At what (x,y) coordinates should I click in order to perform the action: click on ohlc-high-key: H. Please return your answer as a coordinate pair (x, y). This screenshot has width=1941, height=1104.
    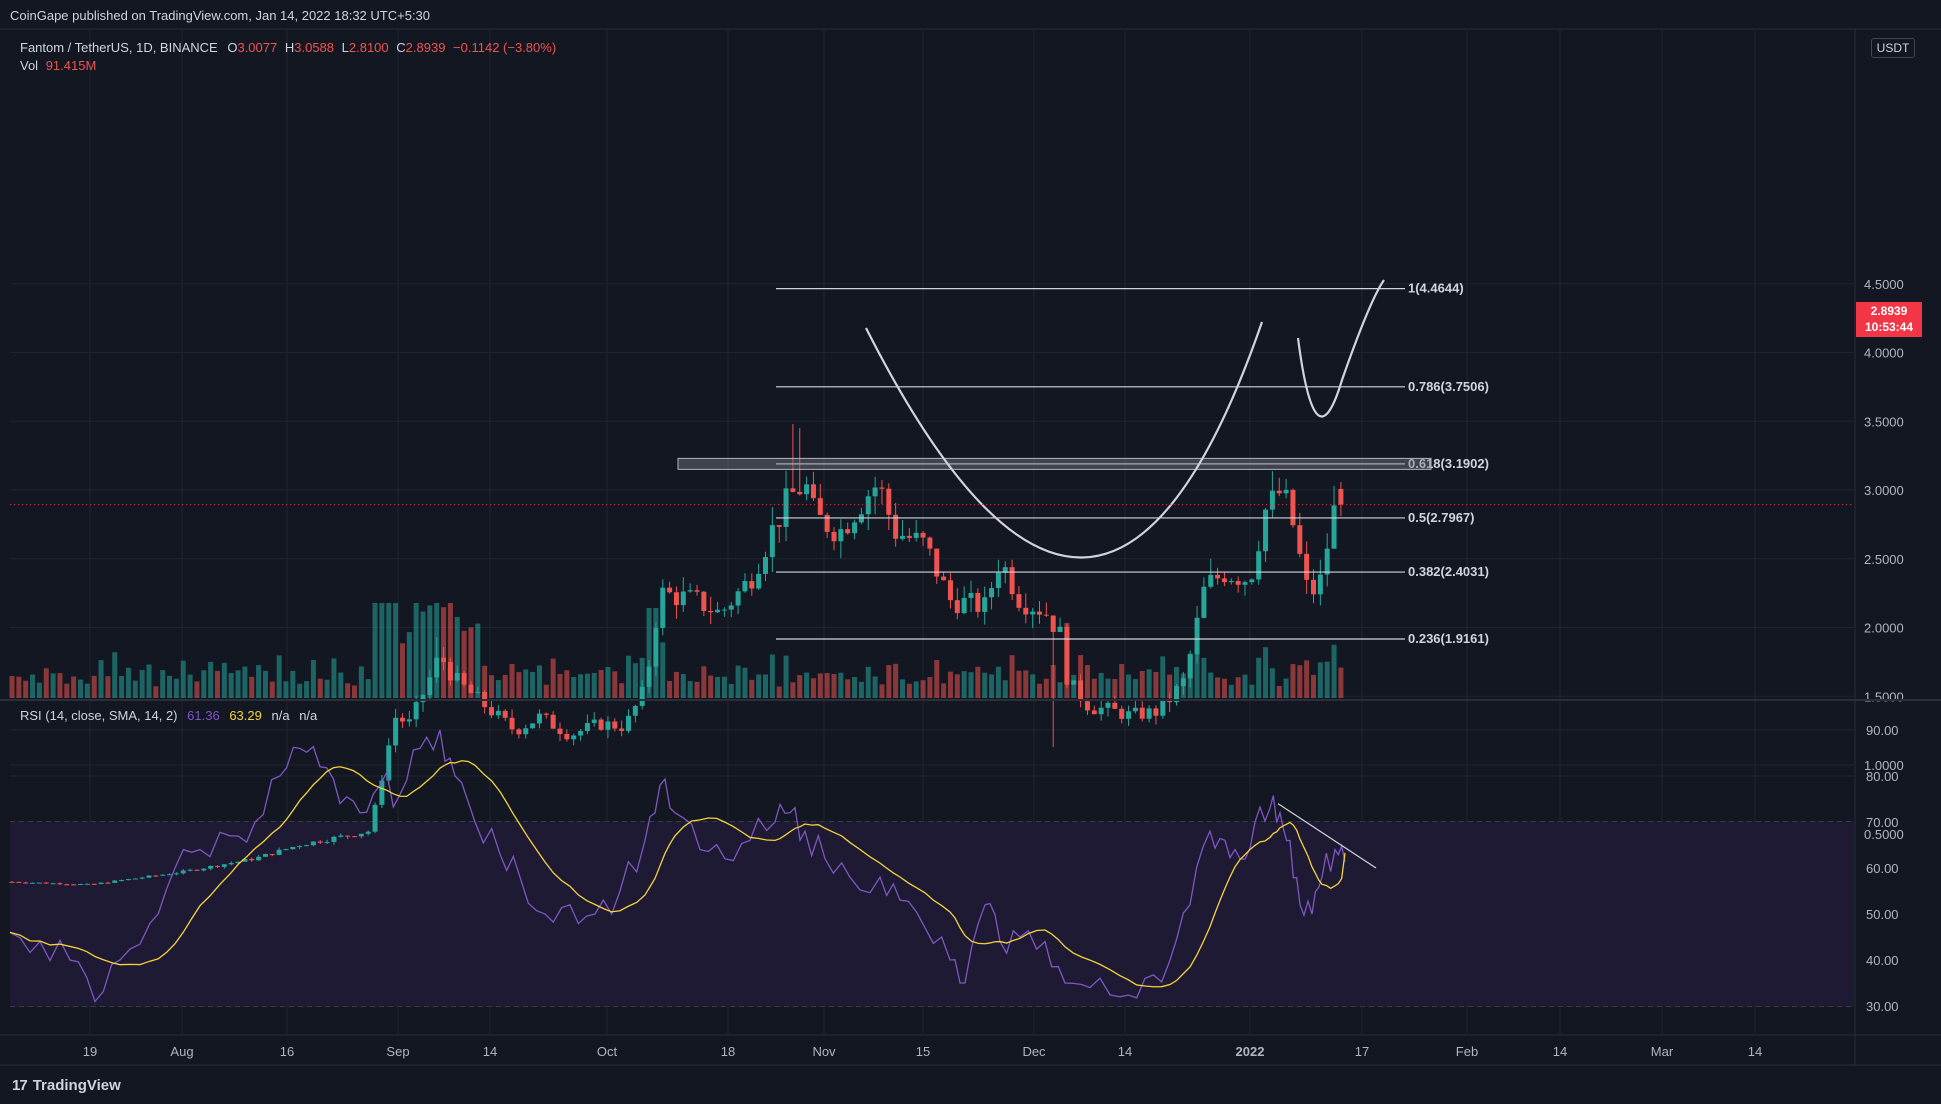
    Looking at the image, I should click on (289, 47).